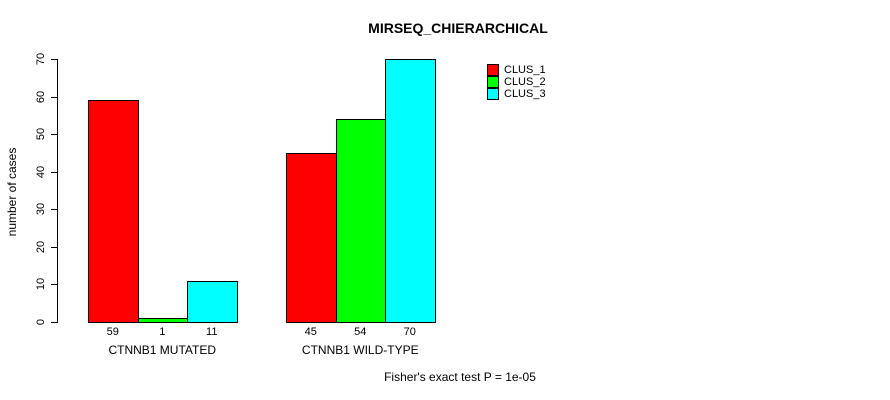 This screenshot has width=890, height=400. I want to click on y-axis-line, so click(57, 191).